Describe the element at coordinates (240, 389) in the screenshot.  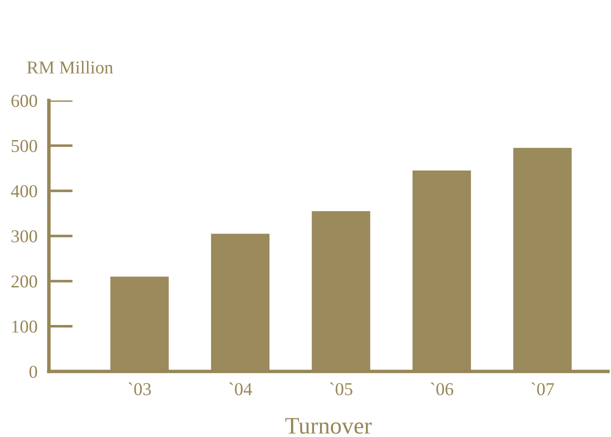
I see `x-tick-label: `04` at that location.